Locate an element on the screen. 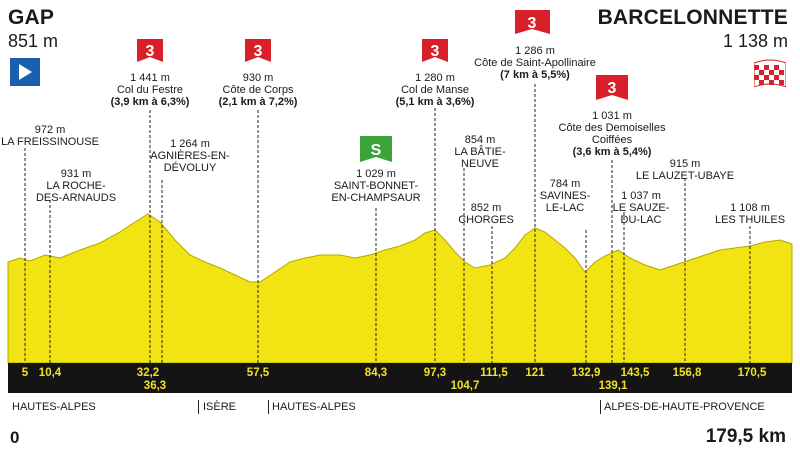 Image resolution: width=800 pixels, height=456 pixels. km-mark: 121 is located at coordinates (535, 373).